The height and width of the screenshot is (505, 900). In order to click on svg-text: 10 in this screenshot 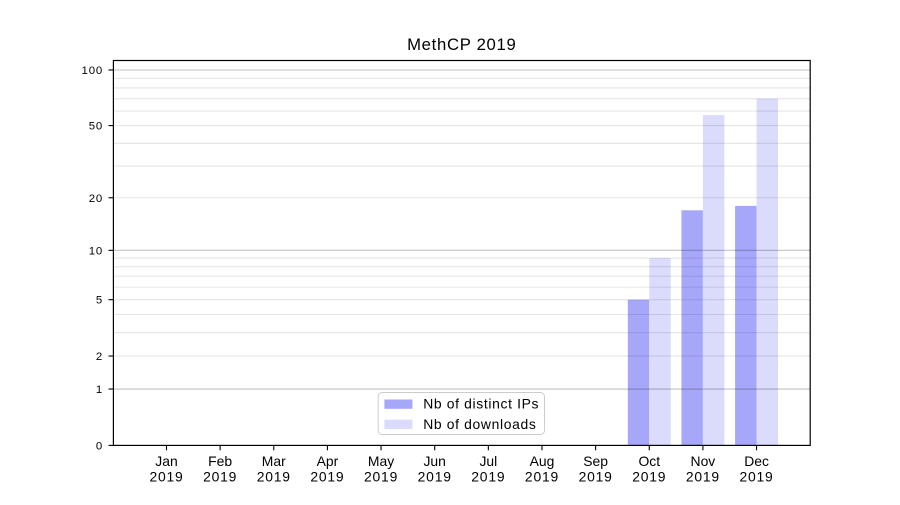, I will do `click(96, 251)`.